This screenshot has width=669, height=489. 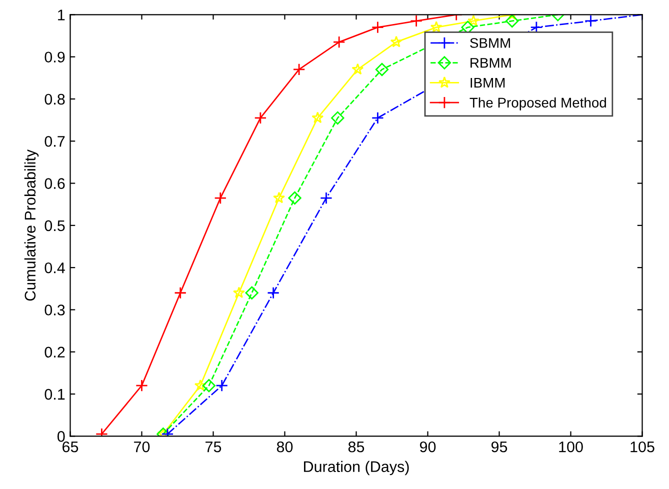 I want to click on legend-label: The Proposed Method, so click(x=538, y=103).